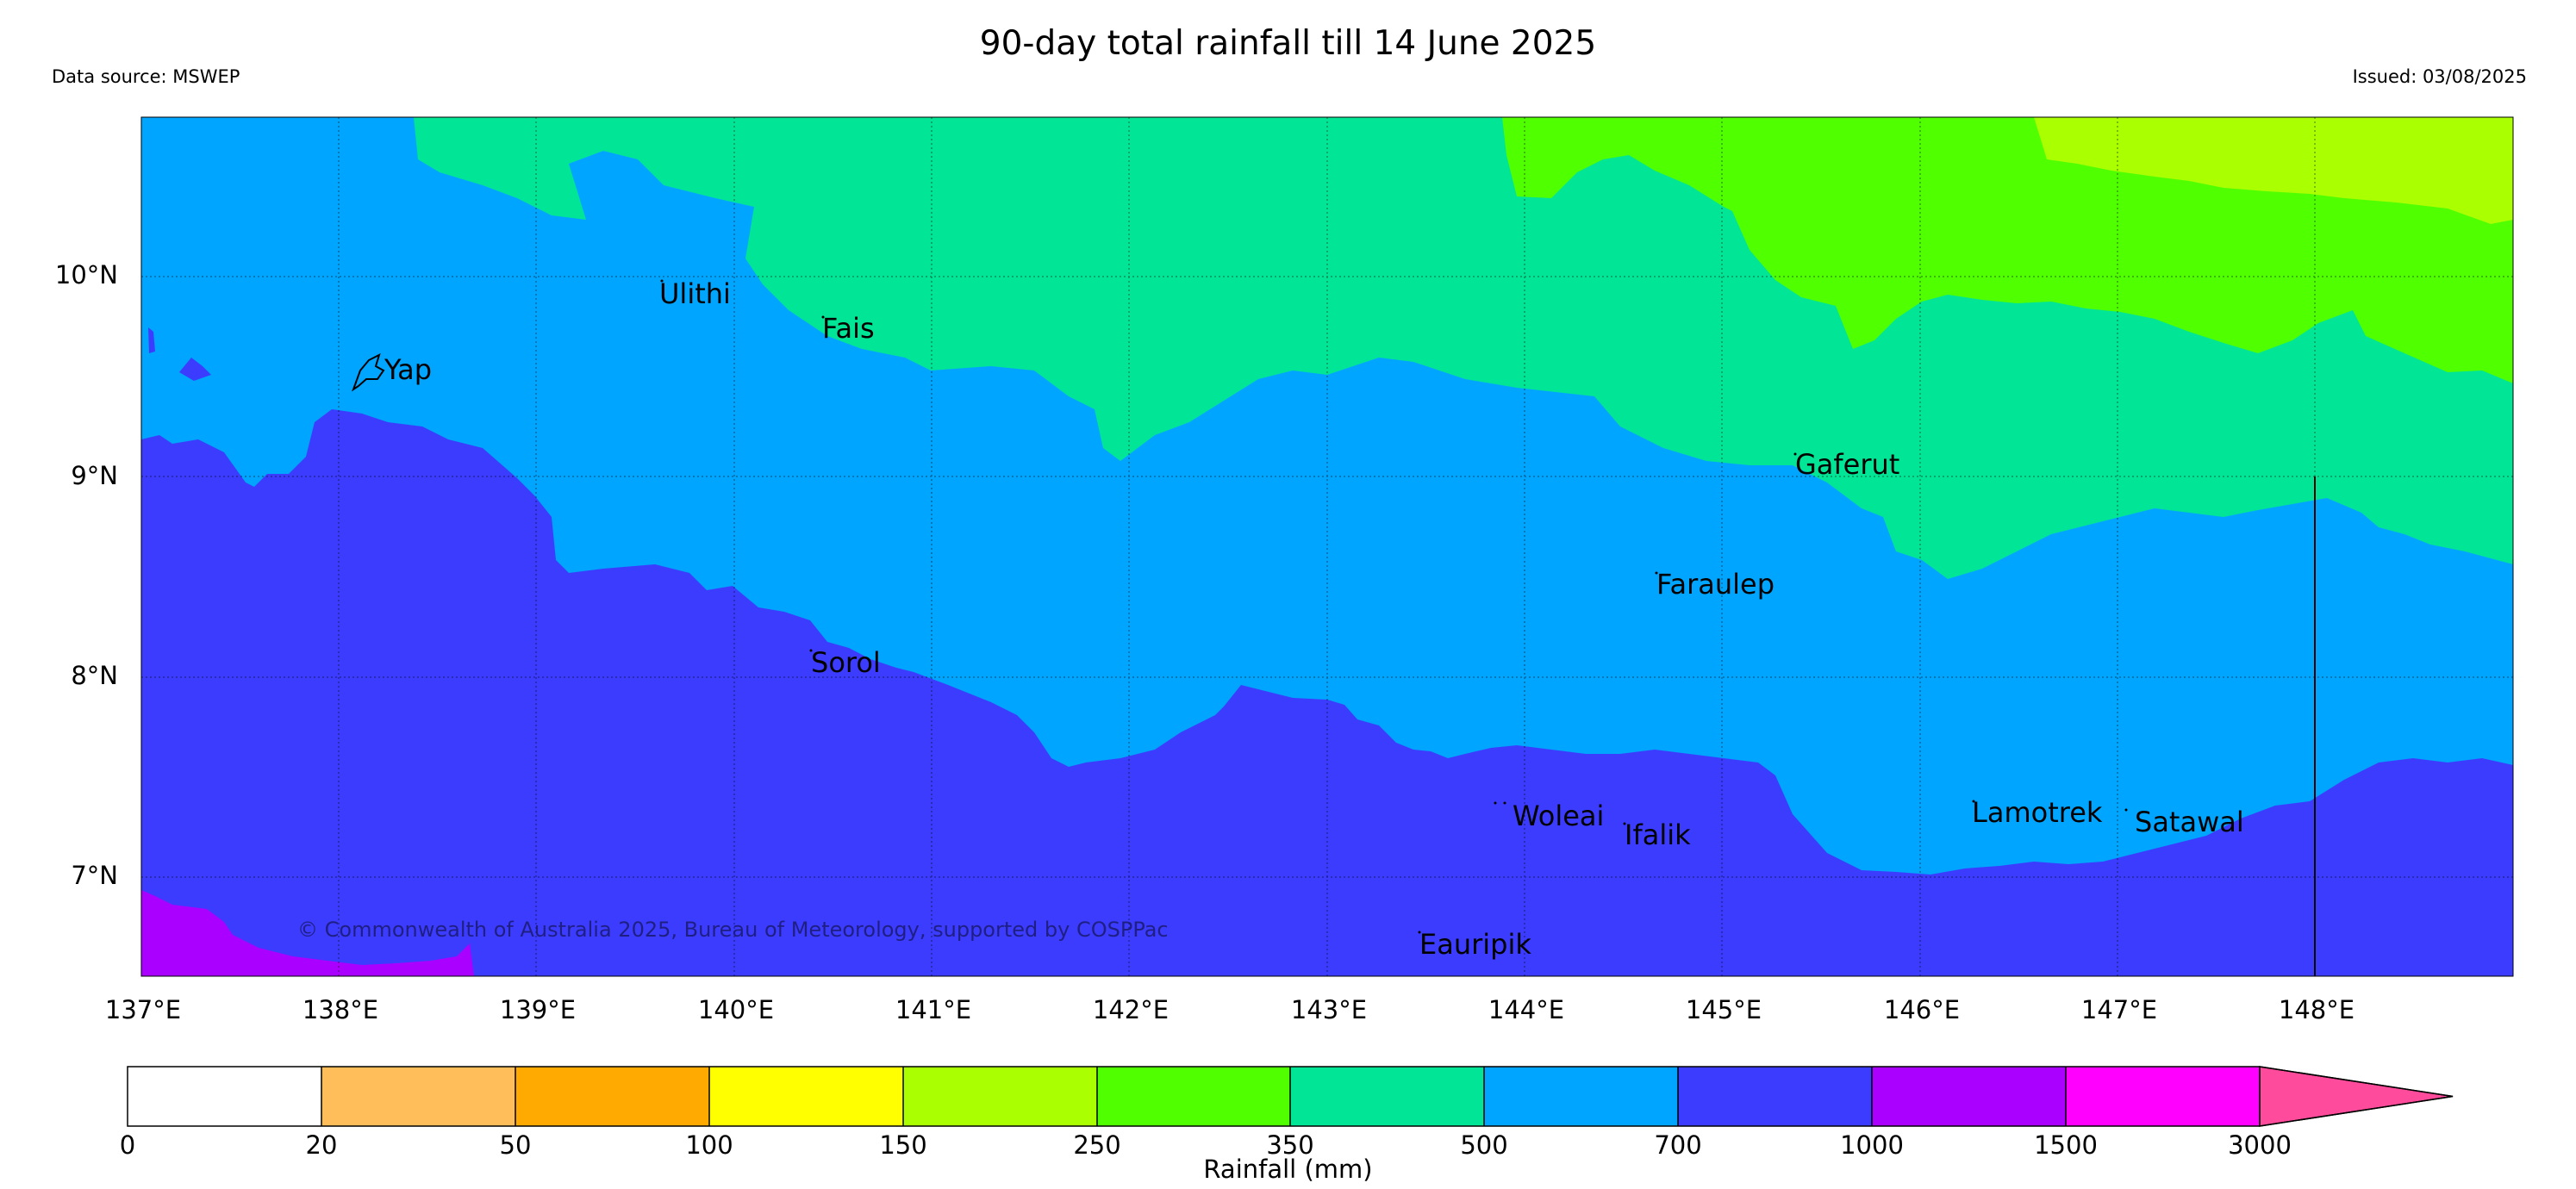 This screenshot has width=2576, height=1189. What do you see at coordinates (340, 1010) in the screenshot?
I see `lon-label: 138°E` at bounding box center [340, 1010].